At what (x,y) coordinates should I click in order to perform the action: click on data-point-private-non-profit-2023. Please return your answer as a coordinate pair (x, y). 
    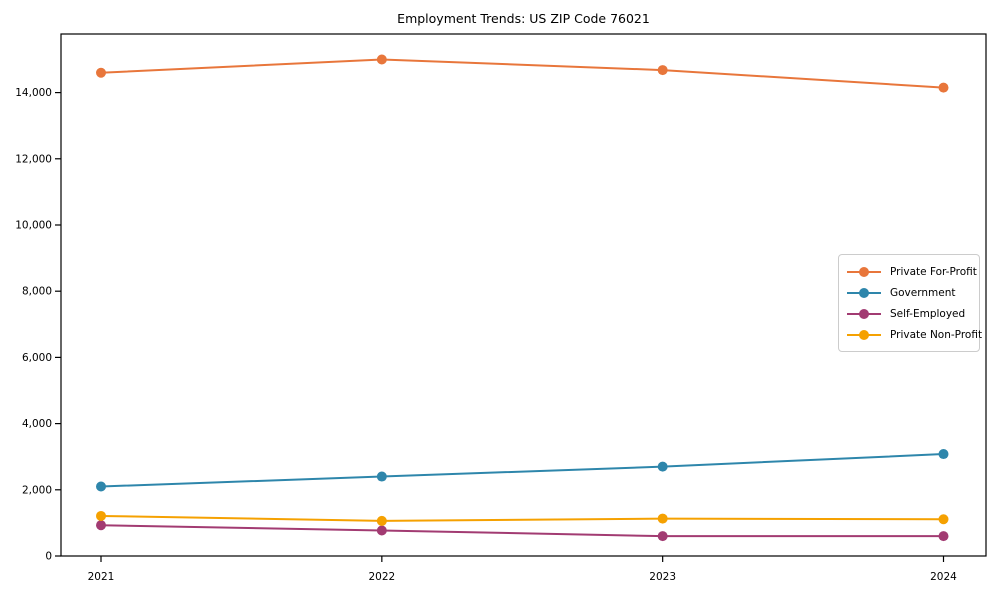
    Looking at the image, I should click on (662, 518).